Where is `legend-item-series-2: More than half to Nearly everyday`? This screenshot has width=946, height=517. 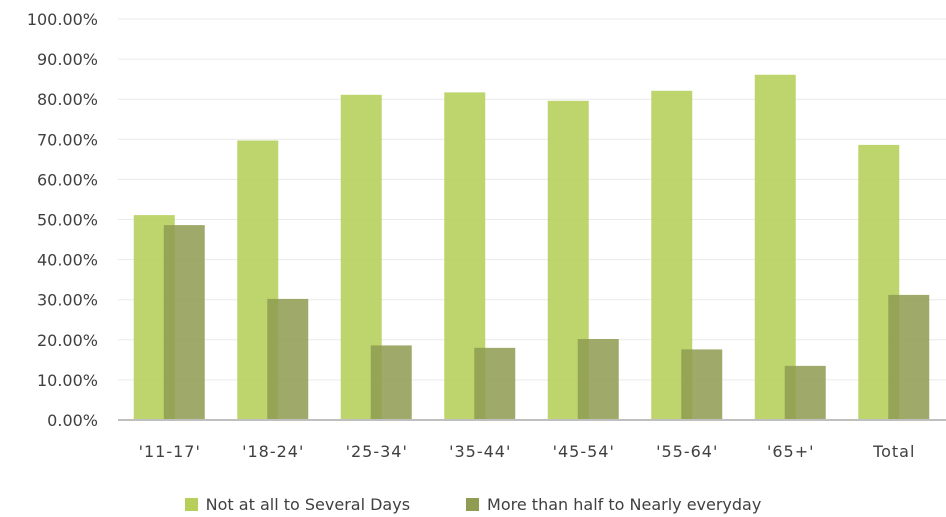
legend-item-series-2: More than half to Nearly everyday is located at coordinates (613, 504).